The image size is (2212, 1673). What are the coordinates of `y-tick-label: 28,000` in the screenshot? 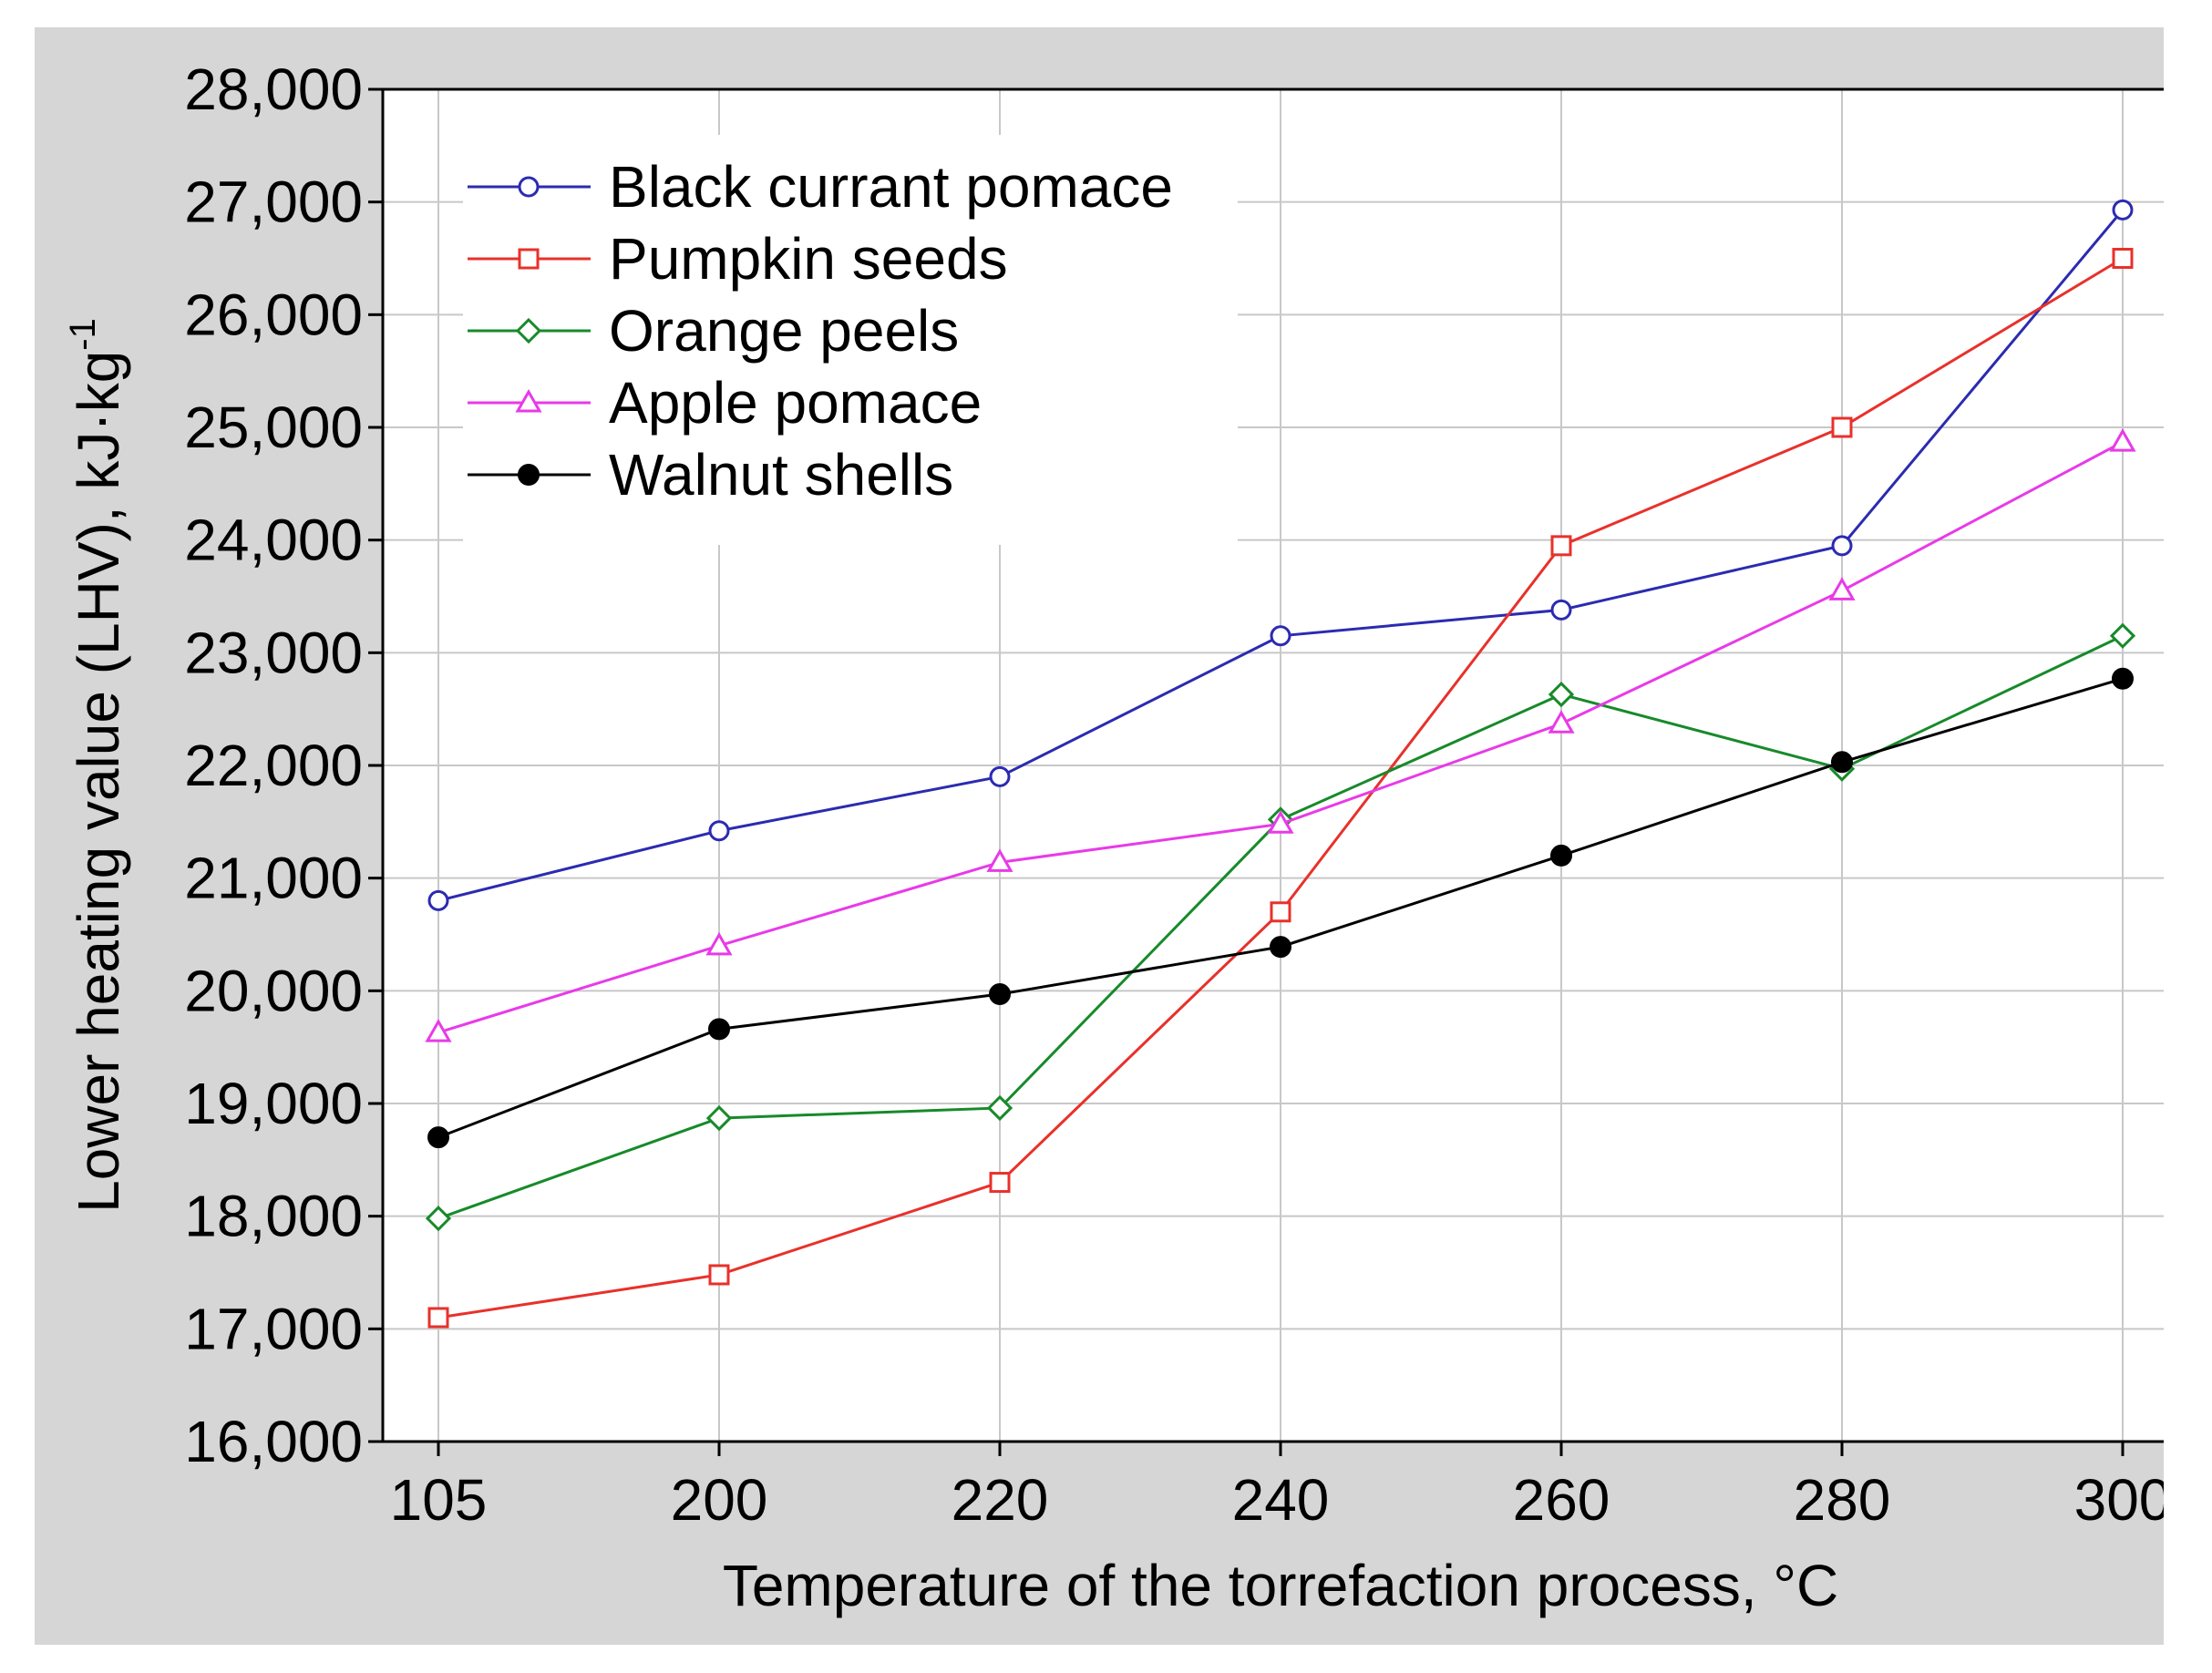 It's located at (273, 89).